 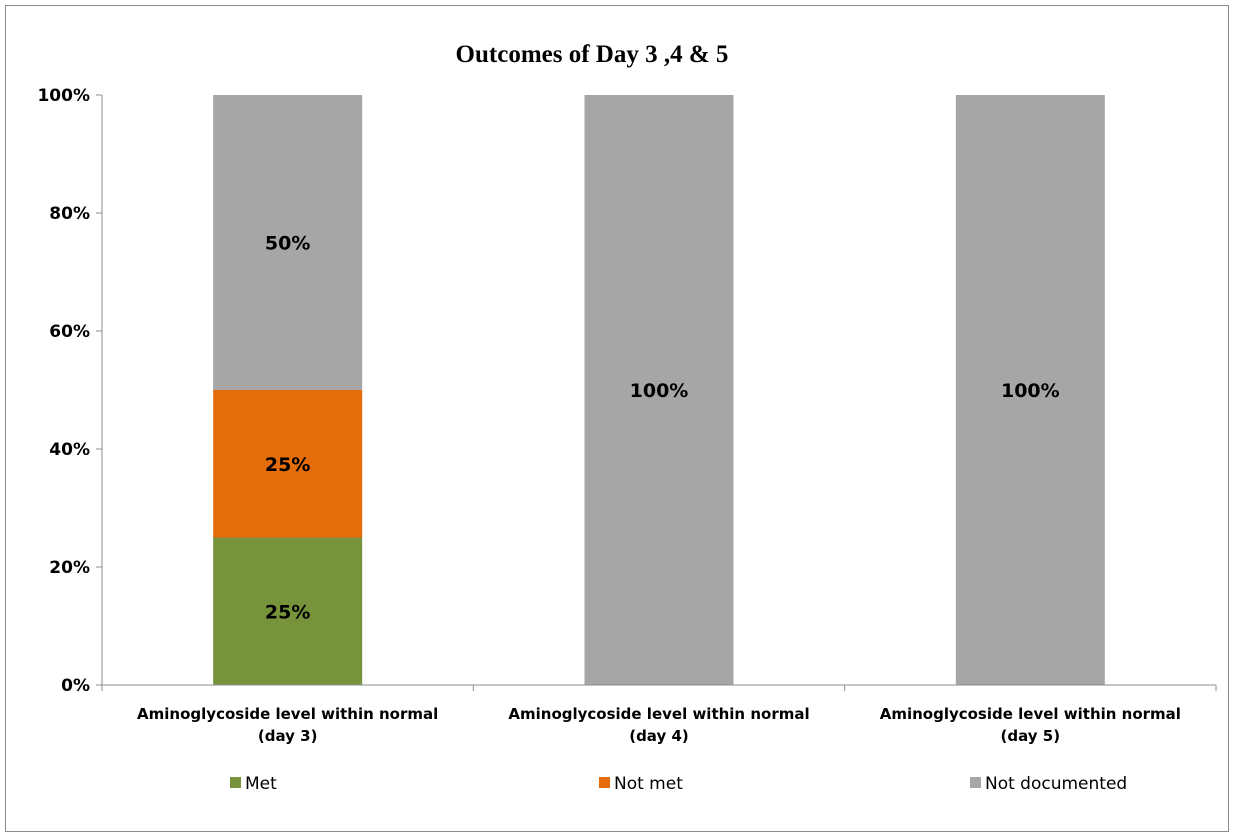 What do you see at coordinates (659, 736) in the screenshot?
I see `x-tick-label-line: (day 4)` at bounding box center [659, 736].